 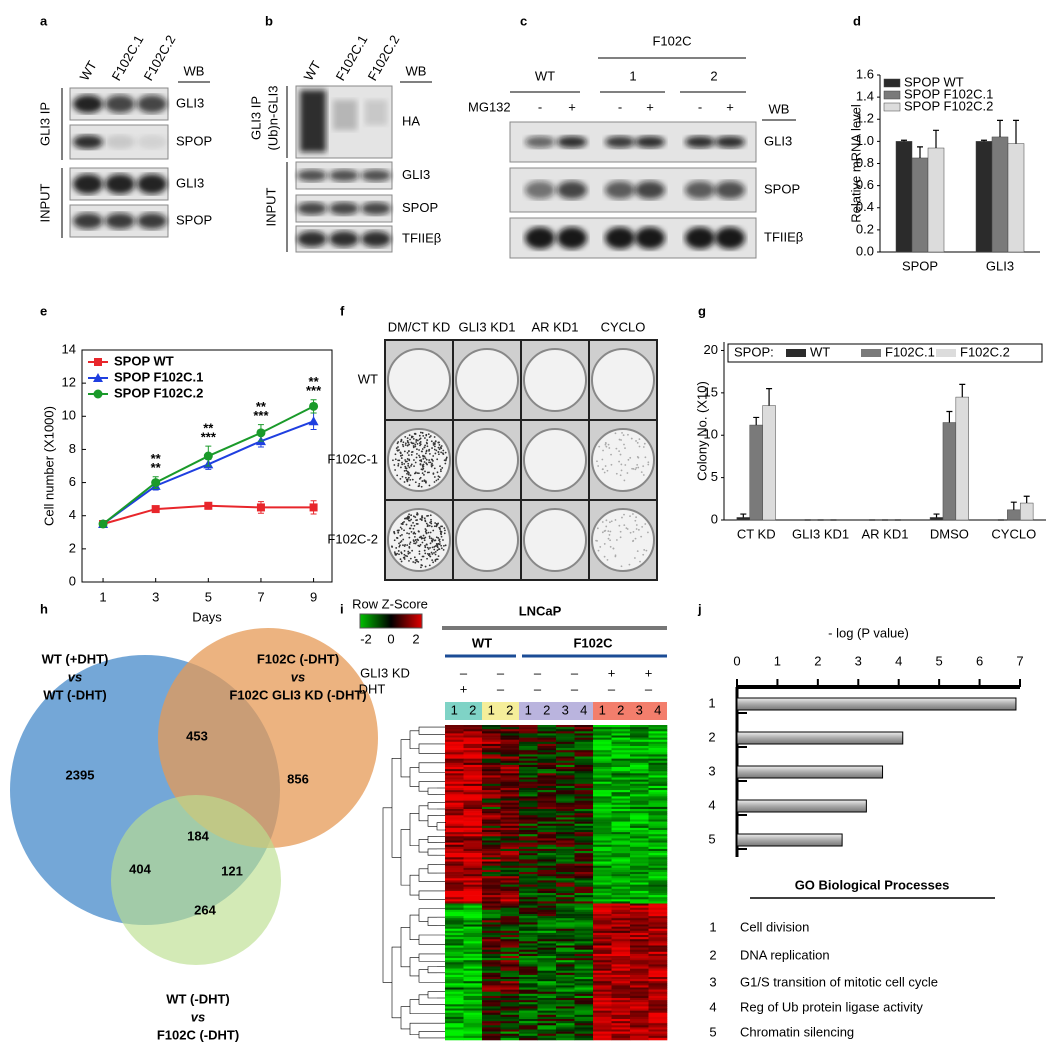 I want to click on band, so click(x=540, y=238).